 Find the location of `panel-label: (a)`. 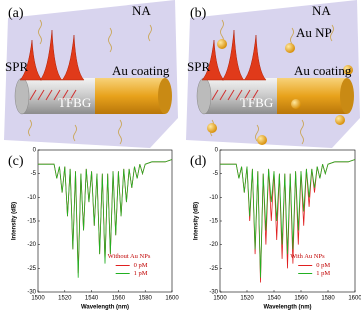

panel-label: (a) is located at coordinates (16, 13).